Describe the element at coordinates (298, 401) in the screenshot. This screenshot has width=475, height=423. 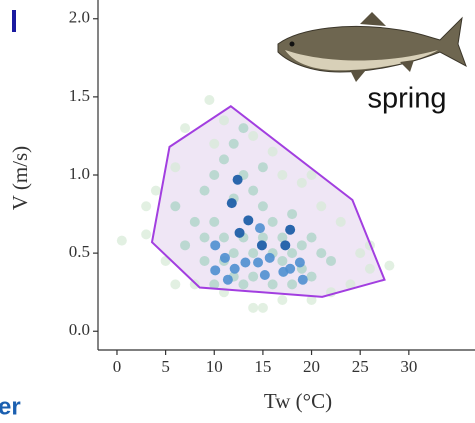
I see `x-axis-label: Tw (°C)` at that location.